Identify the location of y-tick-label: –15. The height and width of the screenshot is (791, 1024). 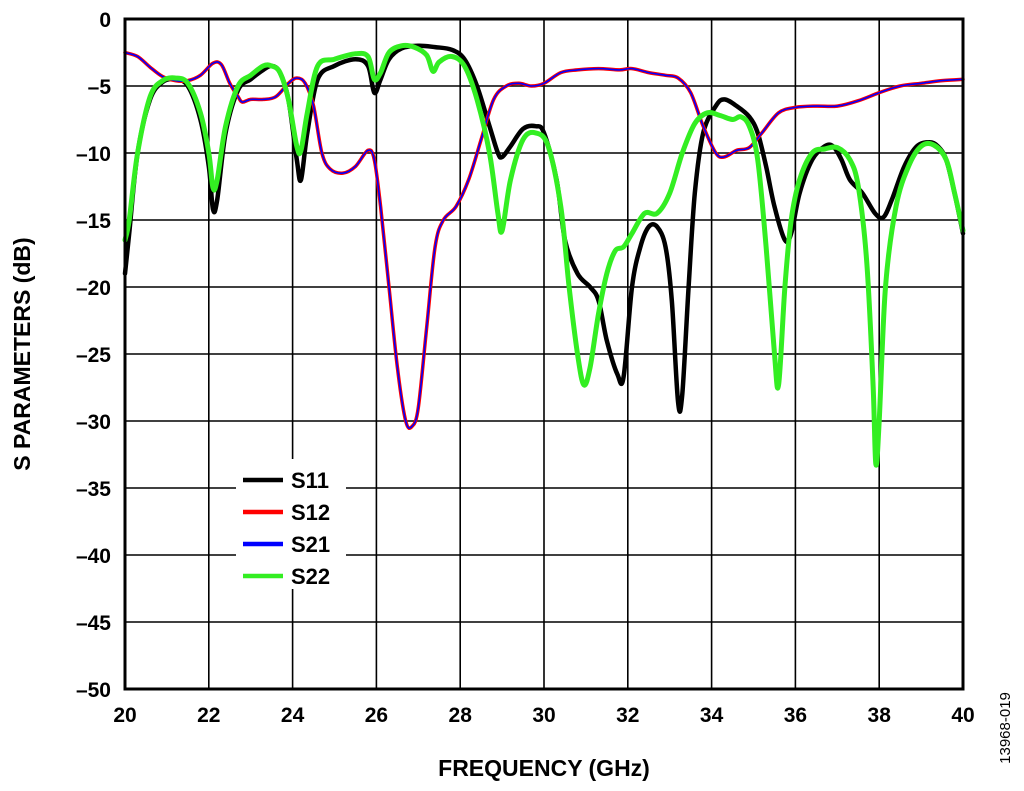
(93, 221).